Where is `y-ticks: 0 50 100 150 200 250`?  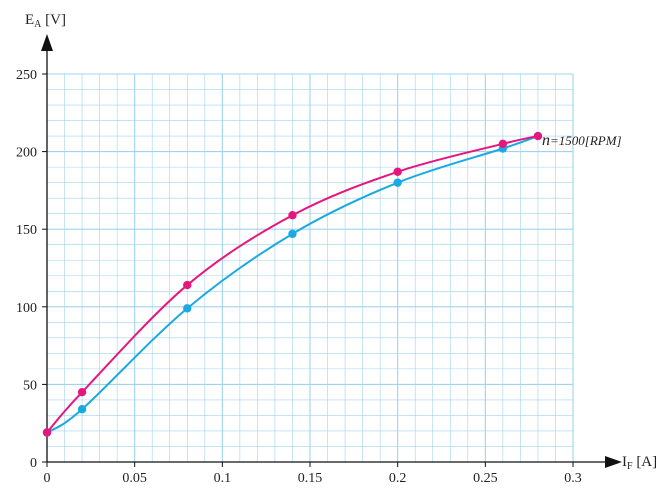 y-ticks: 0 50 100 150 200 250 is located at coordinates (31, 269).